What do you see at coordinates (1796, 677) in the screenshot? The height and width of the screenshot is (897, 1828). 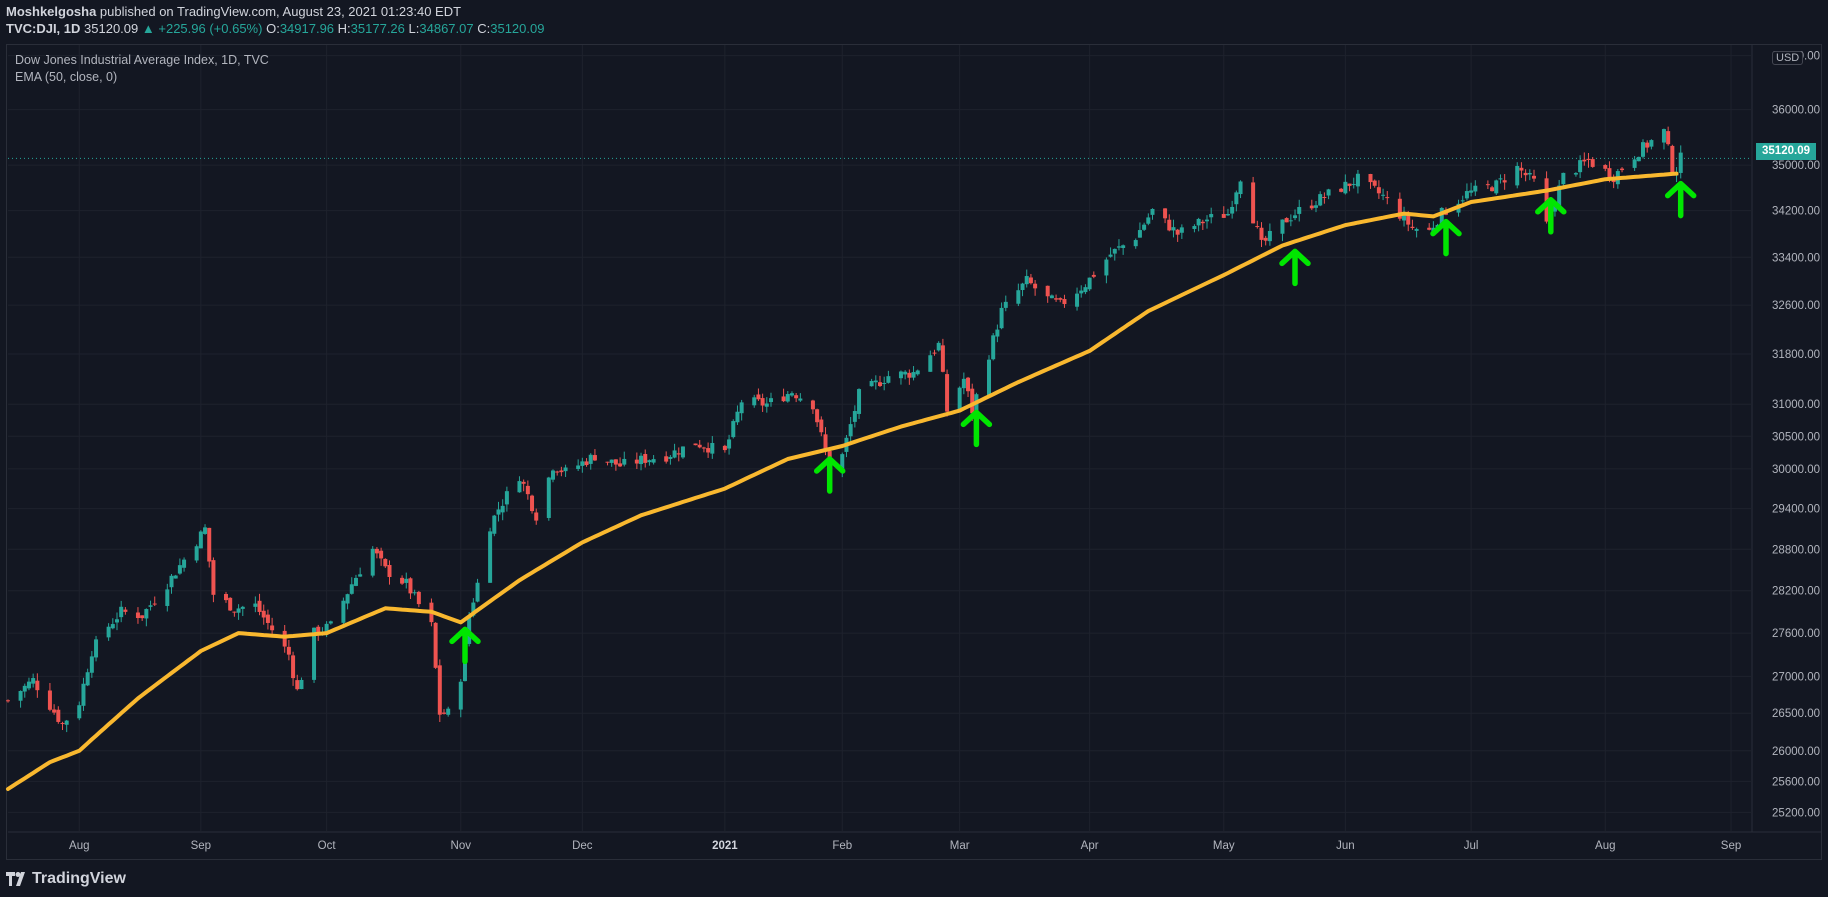 I see `y-tick-label: 27000.00` at bounding box center [1796, 677].